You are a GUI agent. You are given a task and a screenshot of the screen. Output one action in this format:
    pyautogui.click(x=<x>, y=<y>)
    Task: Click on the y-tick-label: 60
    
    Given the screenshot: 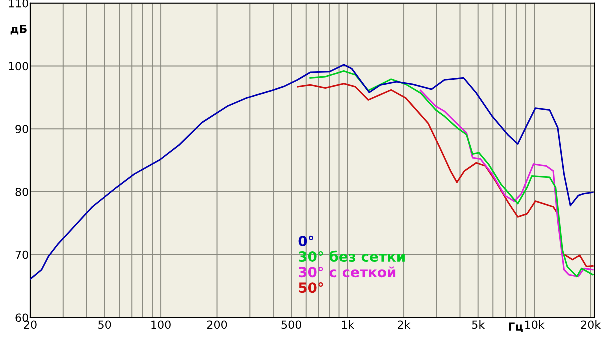 What is the action you would take?
    pyautogui.click(x=22, y=318)
    